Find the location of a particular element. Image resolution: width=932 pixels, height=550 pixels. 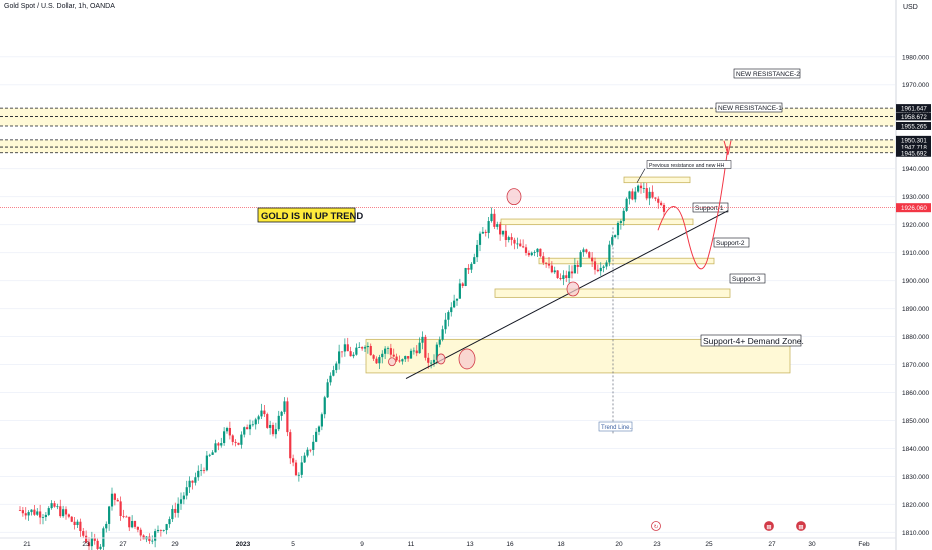

event-marker-glyph: ▦ is located at coordinates (801, 528).